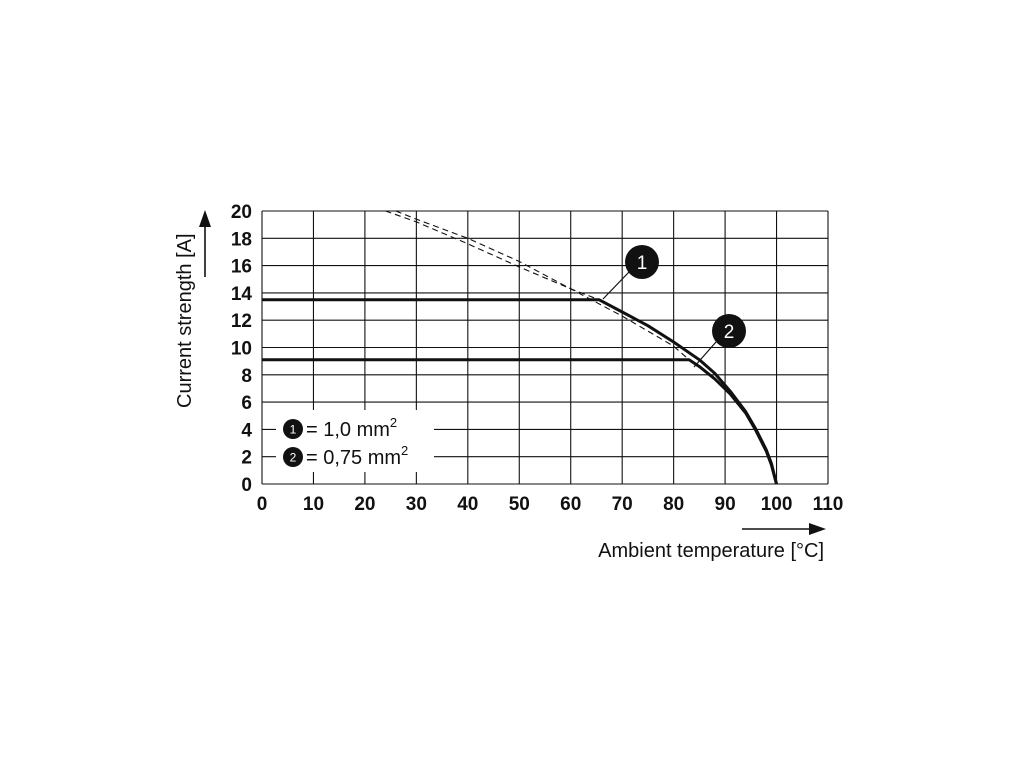 The image size is (1020, 765). What do you see at coordinates (570, 504) in the screenshot?
I see `x-tick-60: 60` at bounding box center [570, 504].